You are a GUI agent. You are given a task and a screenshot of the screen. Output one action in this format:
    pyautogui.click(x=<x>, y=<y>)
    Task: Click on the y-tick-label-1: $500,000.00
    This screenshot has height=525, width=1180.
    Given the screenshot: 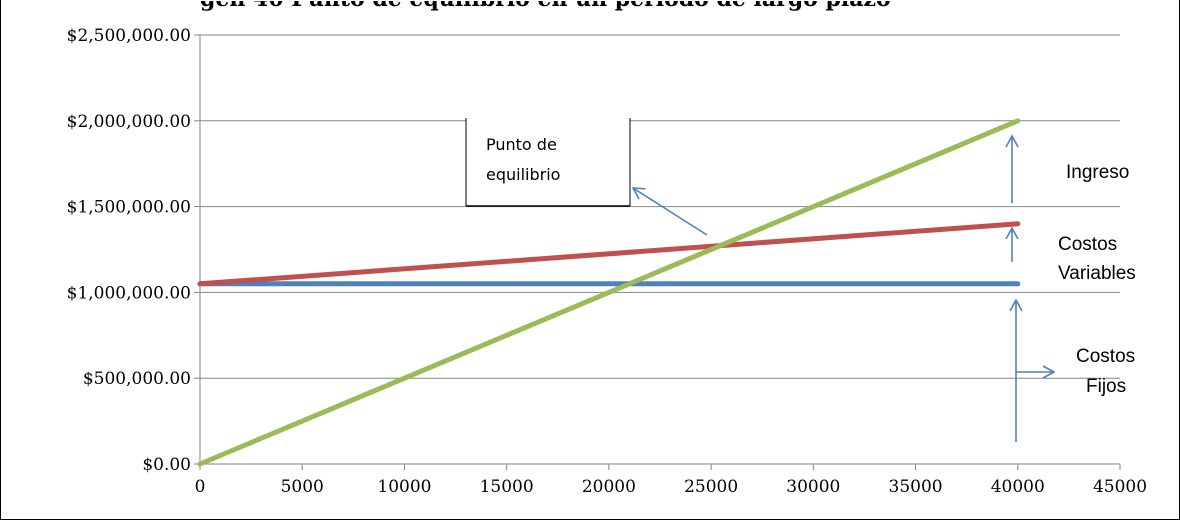 What is the action you would take?
    pyautogui.click(x=137, y=379)
    